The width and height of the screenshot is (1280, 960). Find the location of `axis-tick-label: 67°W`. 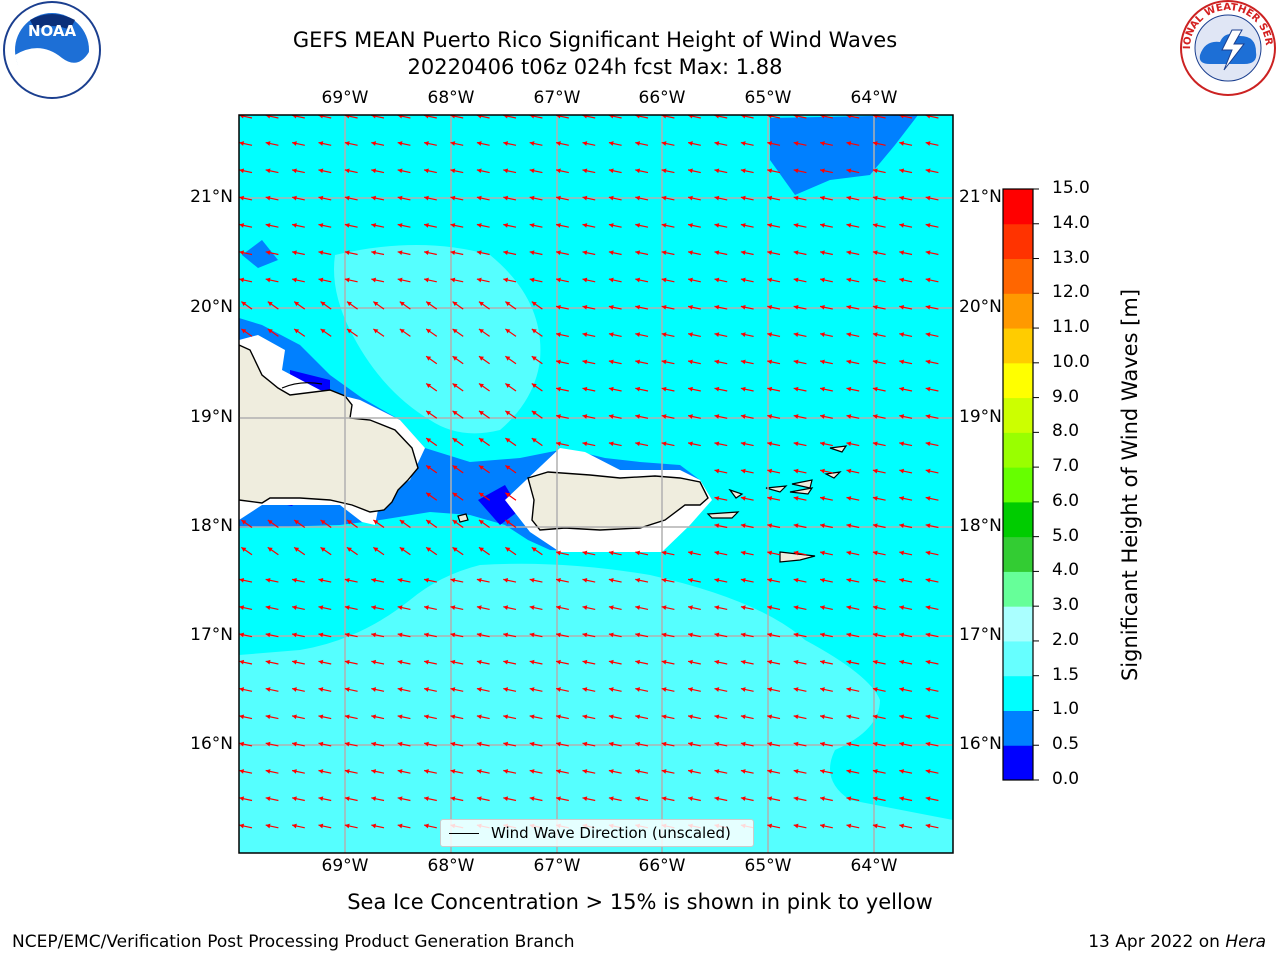

axis-tick-label: 67°W is located at coordinates (557, 866).